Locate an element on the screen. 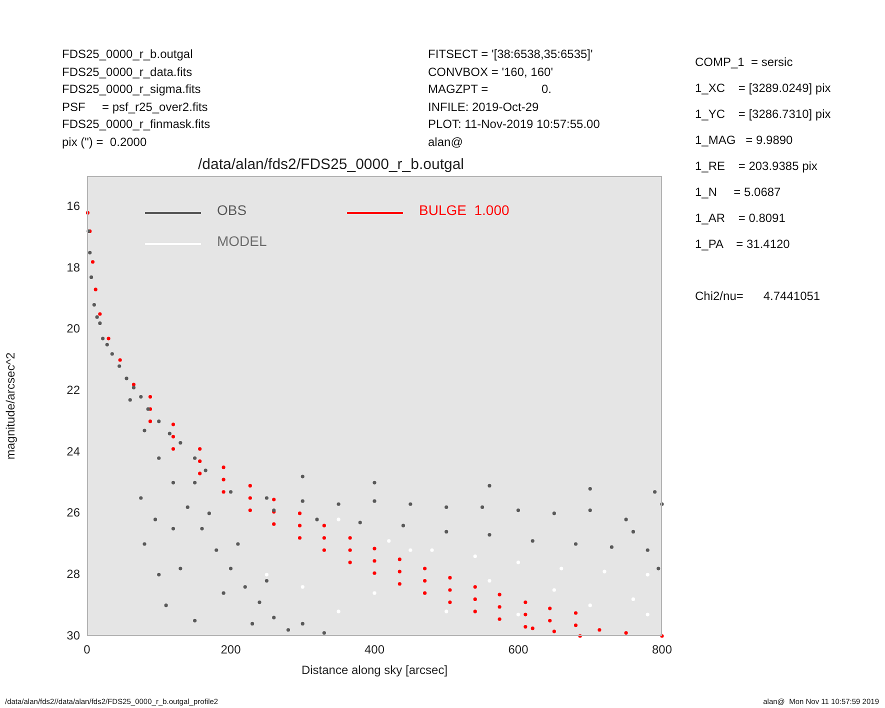  y-axis-title: magnitude/arcsec^2 is located at coordinates (11, 406).